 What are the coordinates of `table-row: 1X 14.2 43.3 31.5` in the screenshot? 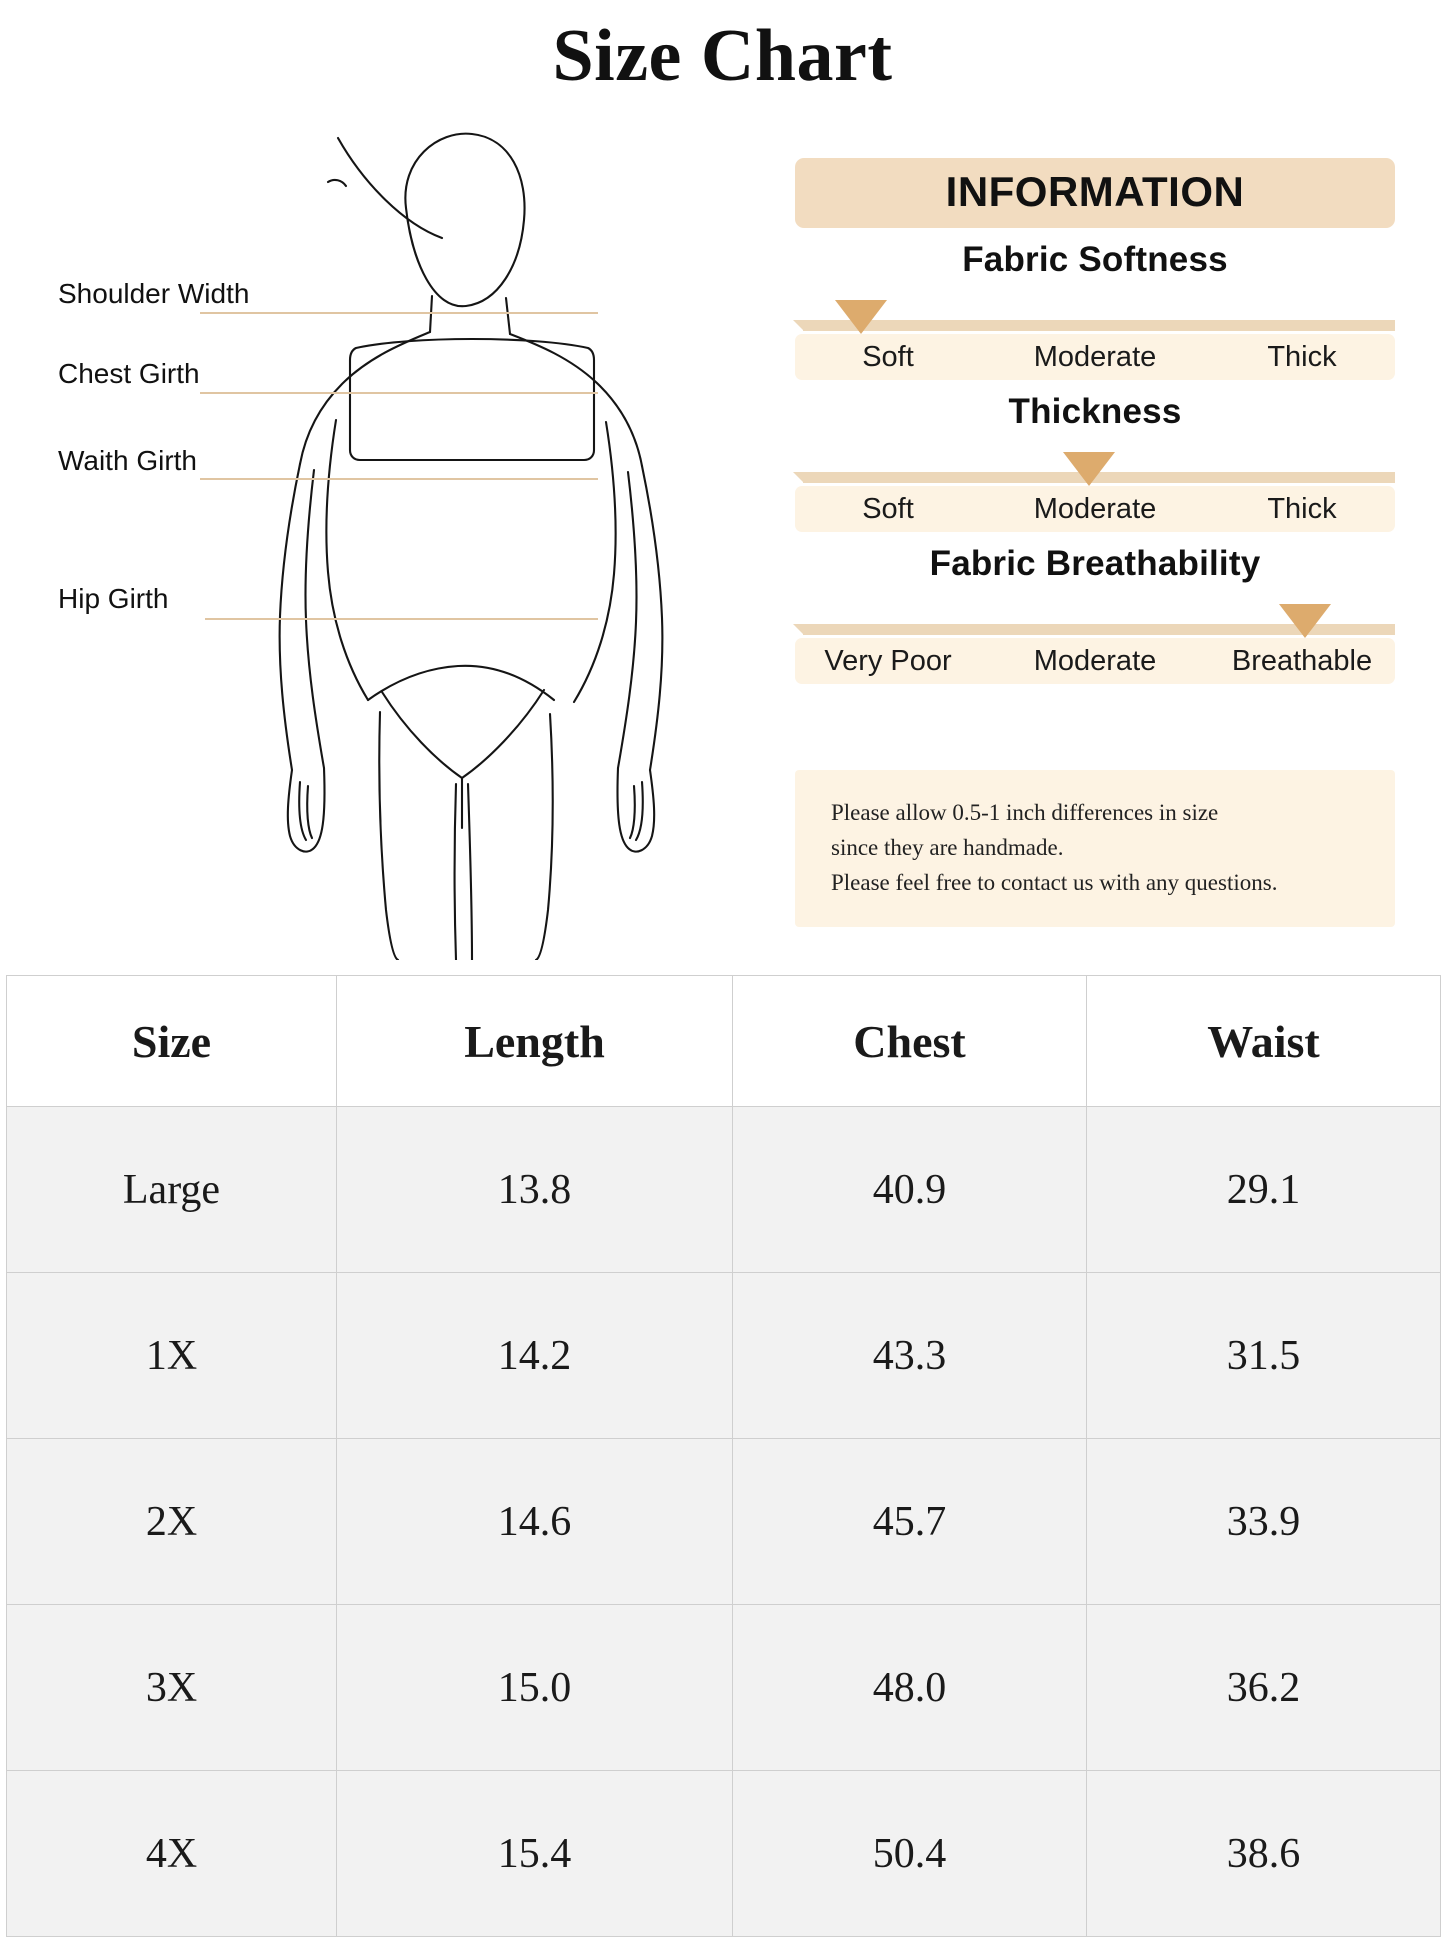 It's located at (723, 1355).